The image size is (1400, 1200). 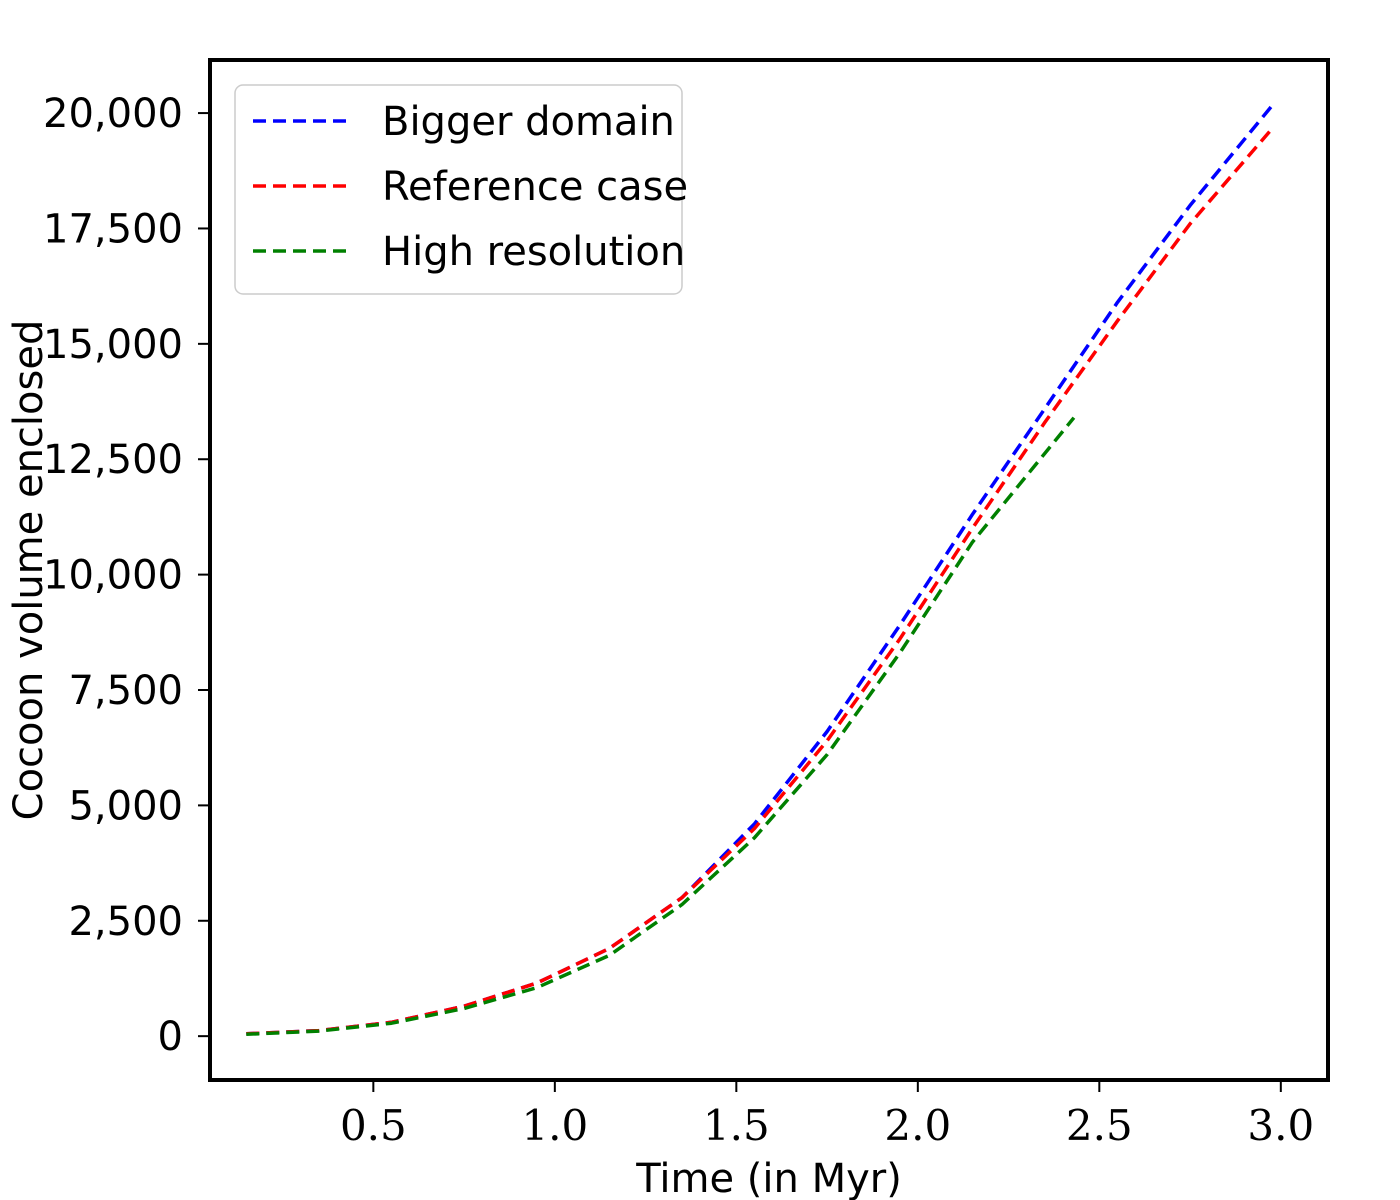 I want to click on y-tick-label: 7,500, so click(x=125, y=691).